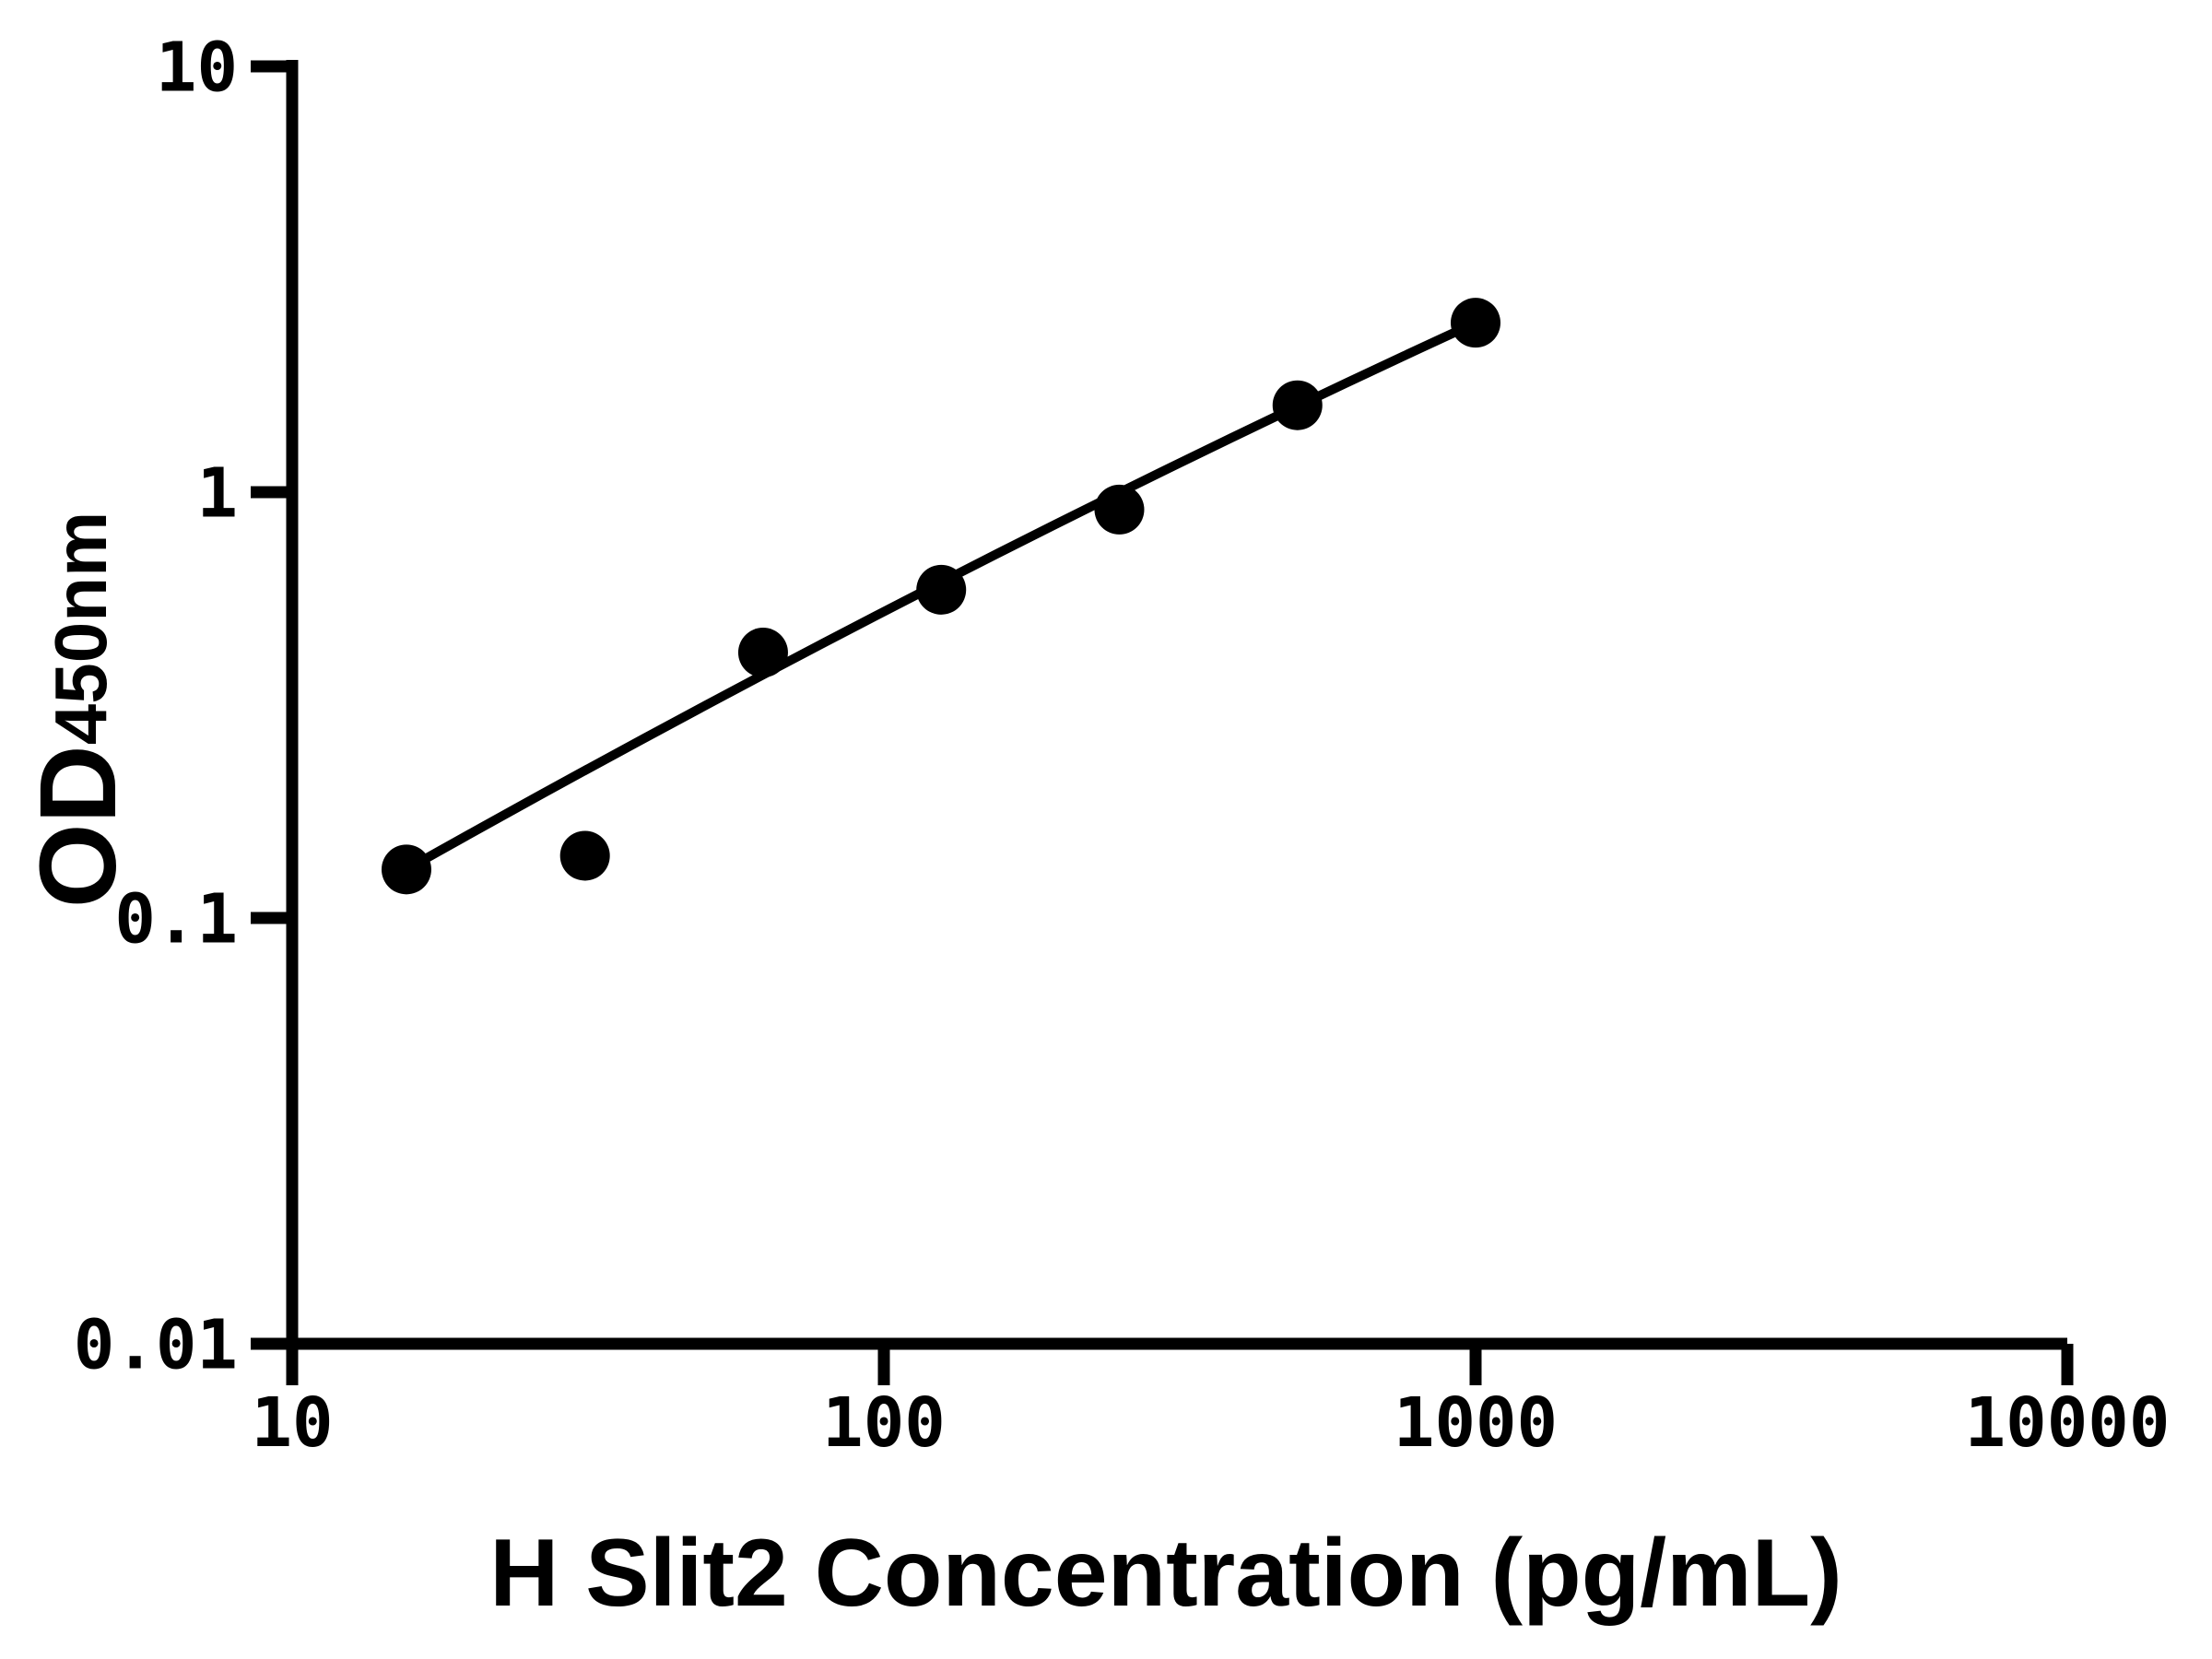 The width and height of the screenshot is (2212, 1659). I want to click on x-tick-label: 1000, so click(1476, 1423).